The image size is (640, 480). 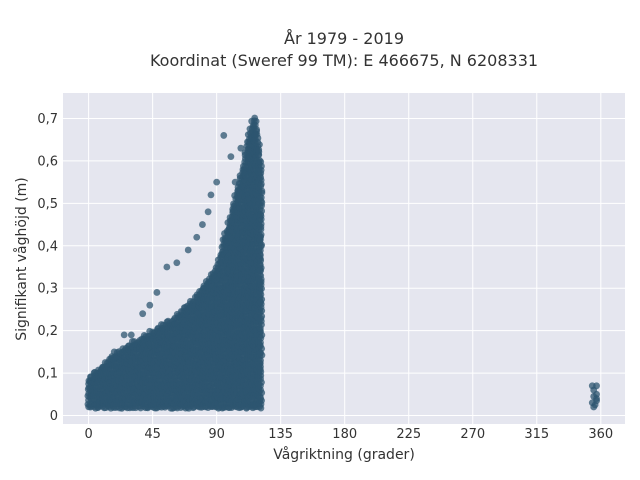 What do you see at coordinates (216, 434) in the screenshot?
I see `x-tick-label: 90` at bounding box center [216, 434].